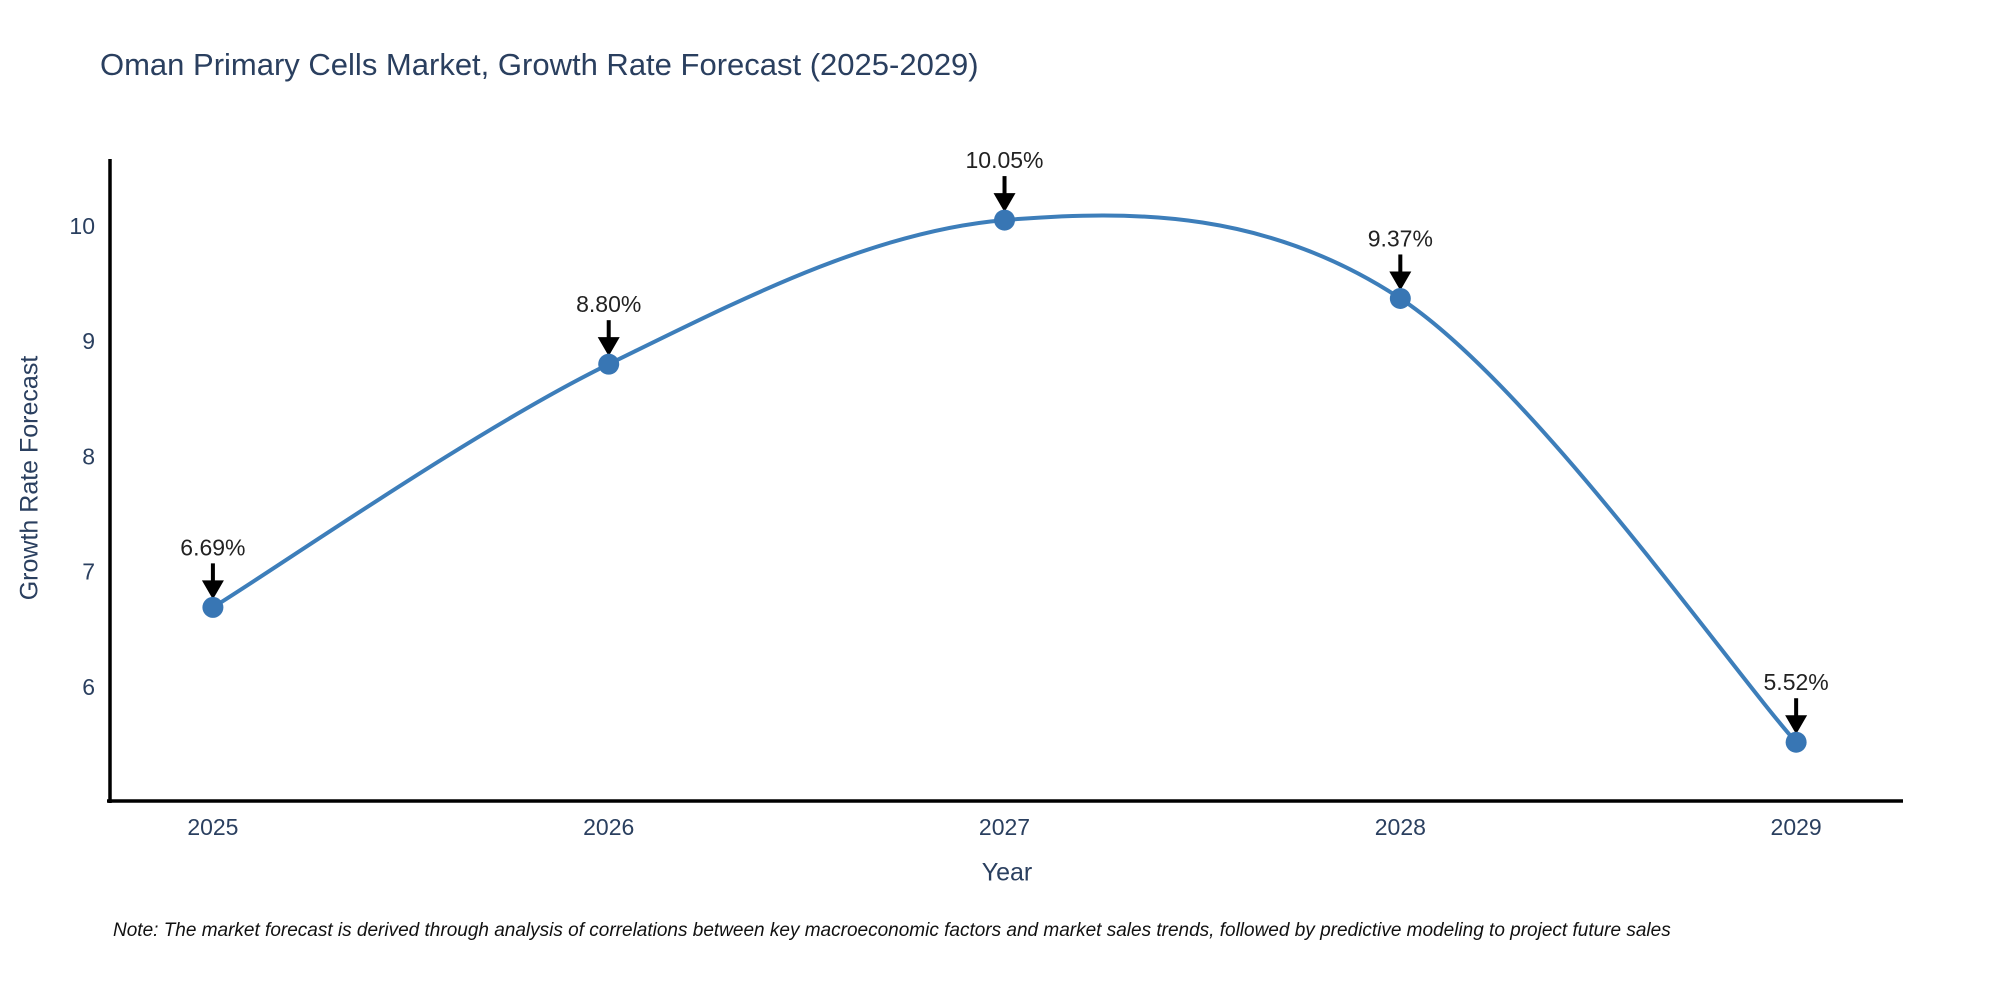 The height and width of the screenshot is (1000, 2000). What do you see at coordinates (88, 572) in the screenshot?
I see `y-tick-label: 7` at bounding box center [88, 572].